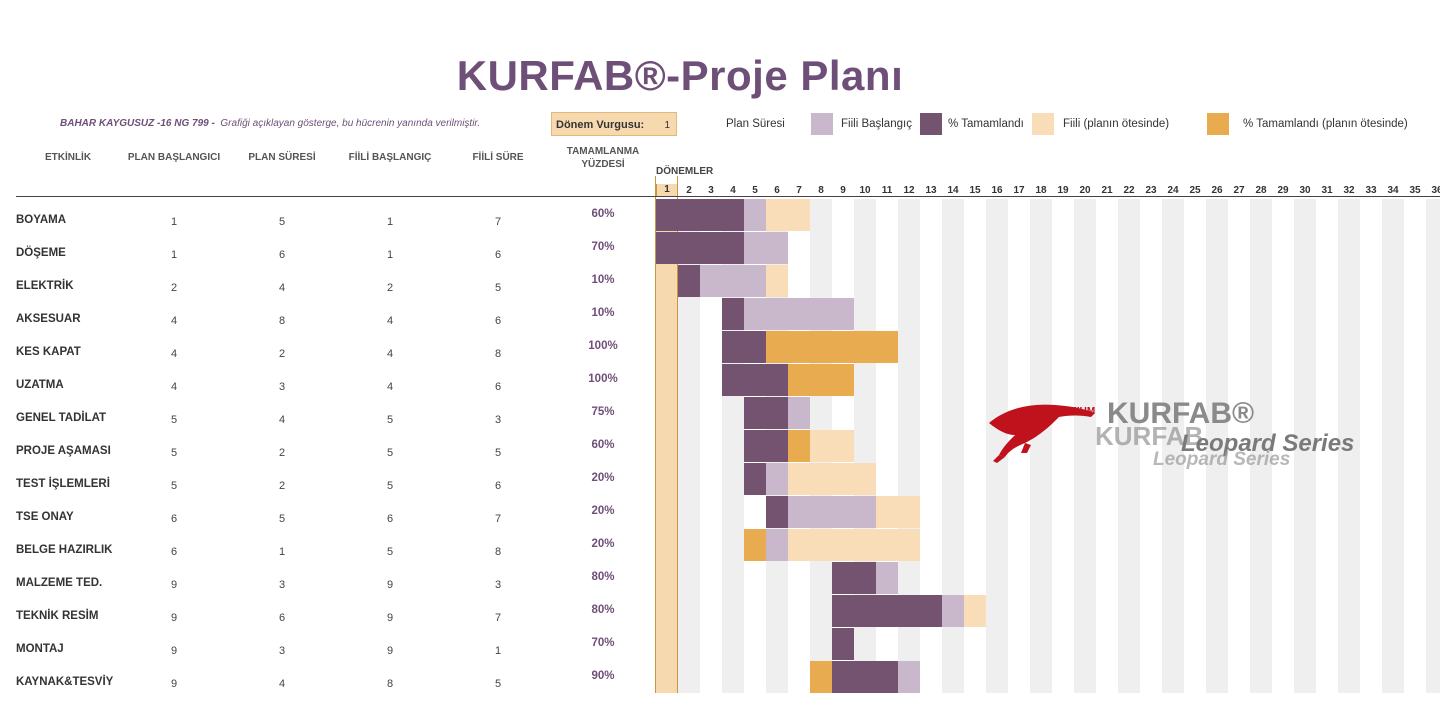 Image resolution: width=1440 pixels, height=706 pixels. Describe the element at coordinates (603, 412) in the screenshot. I see `cell-percent: 75%` at that location.